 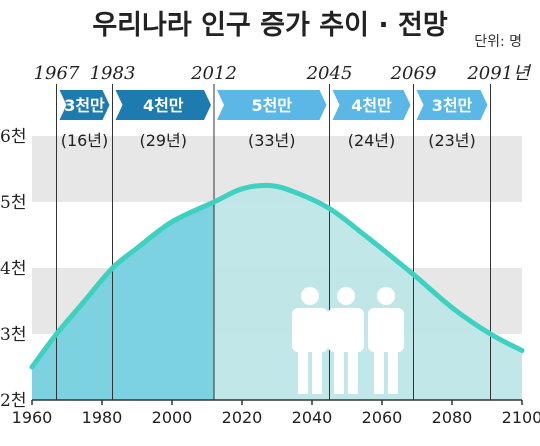 What do you see at coordinates (242, 417) in the screenshot?
I see `x-tick-label: 2020` at bounding box center [242, 417].